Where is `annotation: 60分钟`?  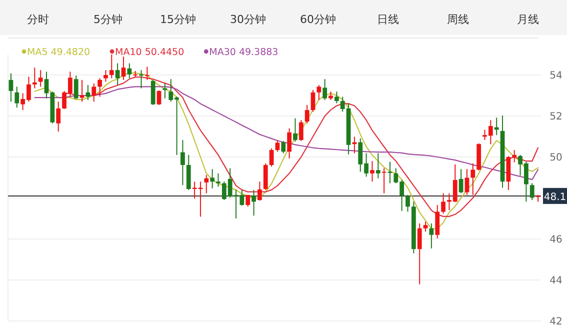
annotation: 60分钟 is located at coordinates (318, 19).